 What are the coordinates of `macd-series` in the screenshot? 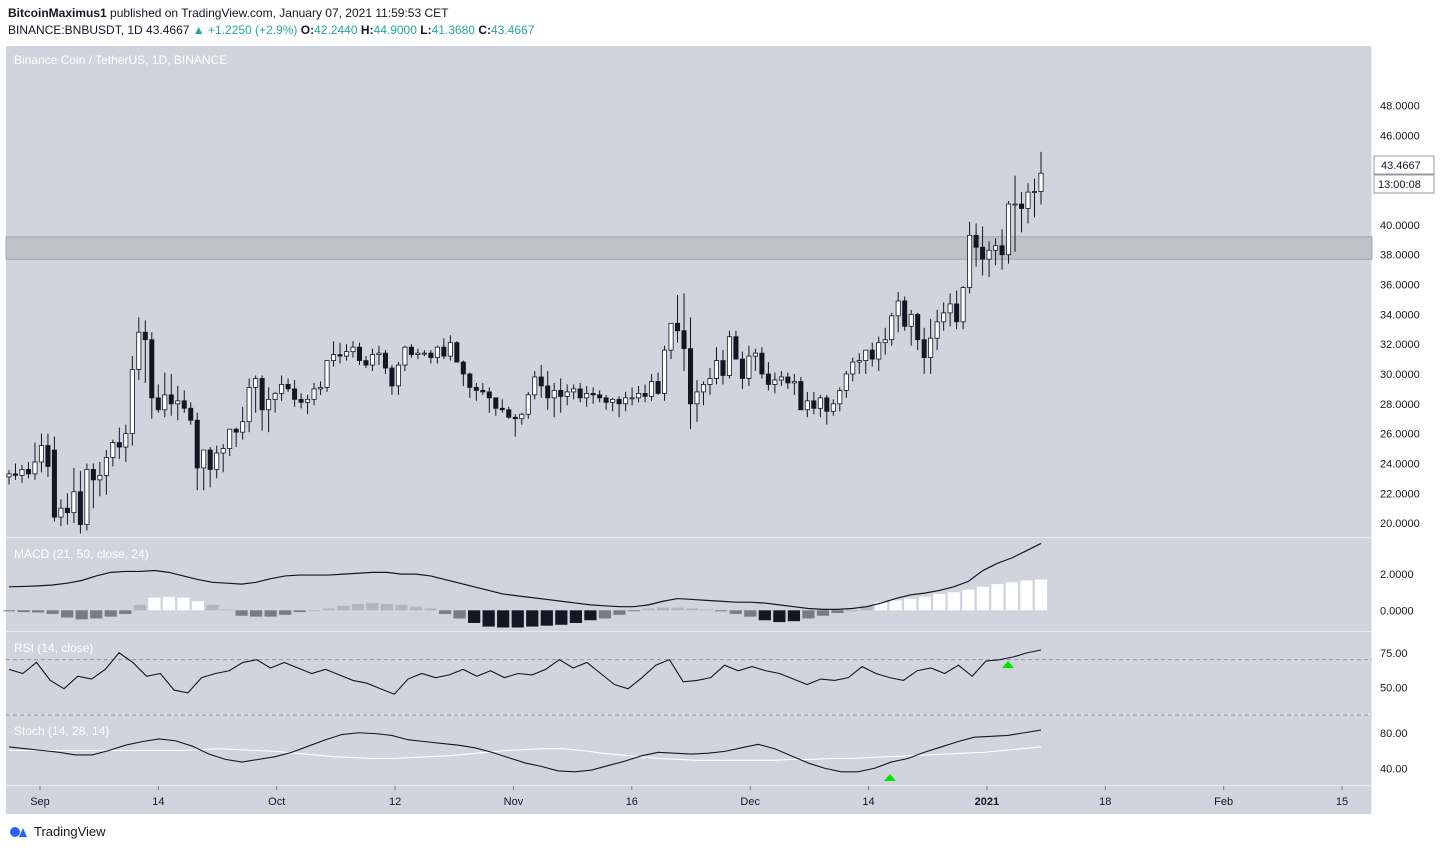 It's located at (525, 585).